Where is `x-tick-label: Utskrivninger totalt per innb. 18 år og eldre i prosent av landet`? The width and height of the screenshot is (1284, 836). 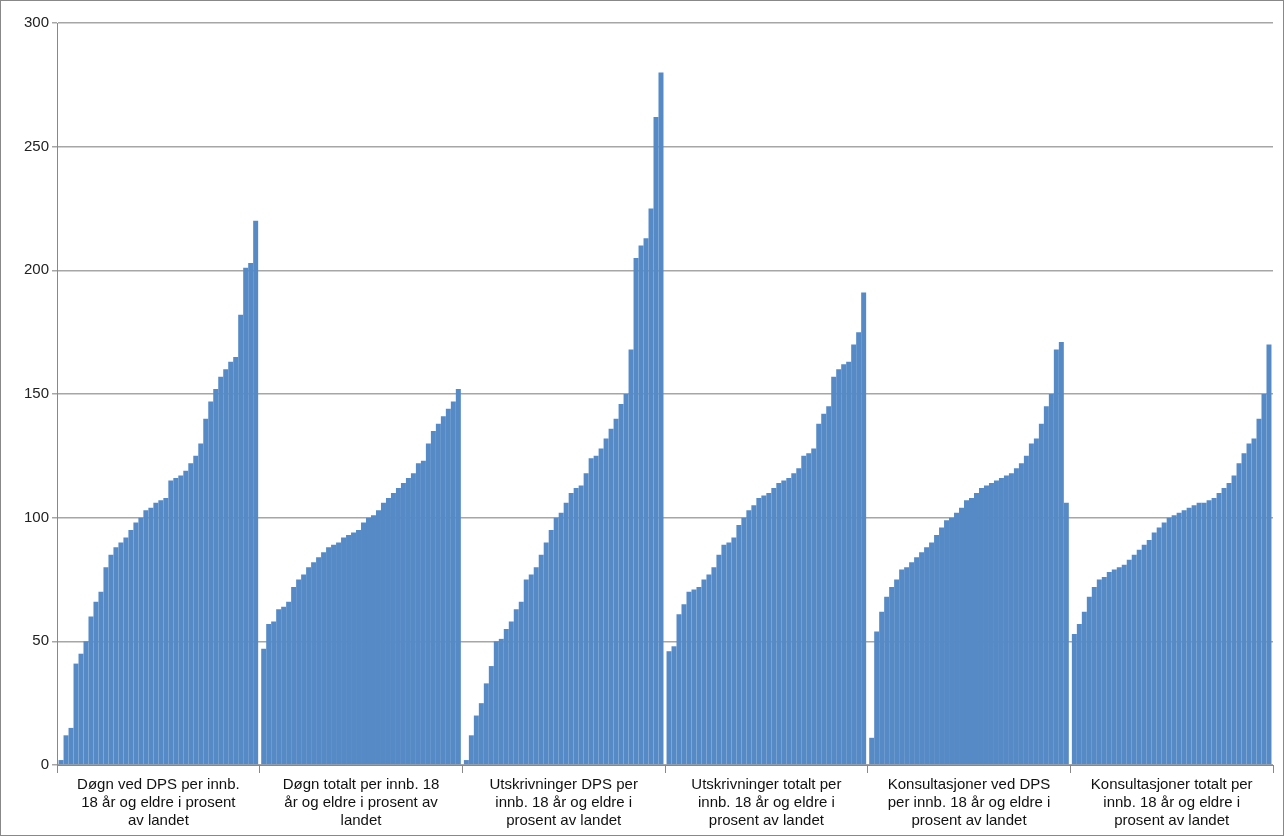 x-tick-label: Utskrivninger totalt per innb. 18 år og eldre i prosent av landet is located at coordinates (766, 802).